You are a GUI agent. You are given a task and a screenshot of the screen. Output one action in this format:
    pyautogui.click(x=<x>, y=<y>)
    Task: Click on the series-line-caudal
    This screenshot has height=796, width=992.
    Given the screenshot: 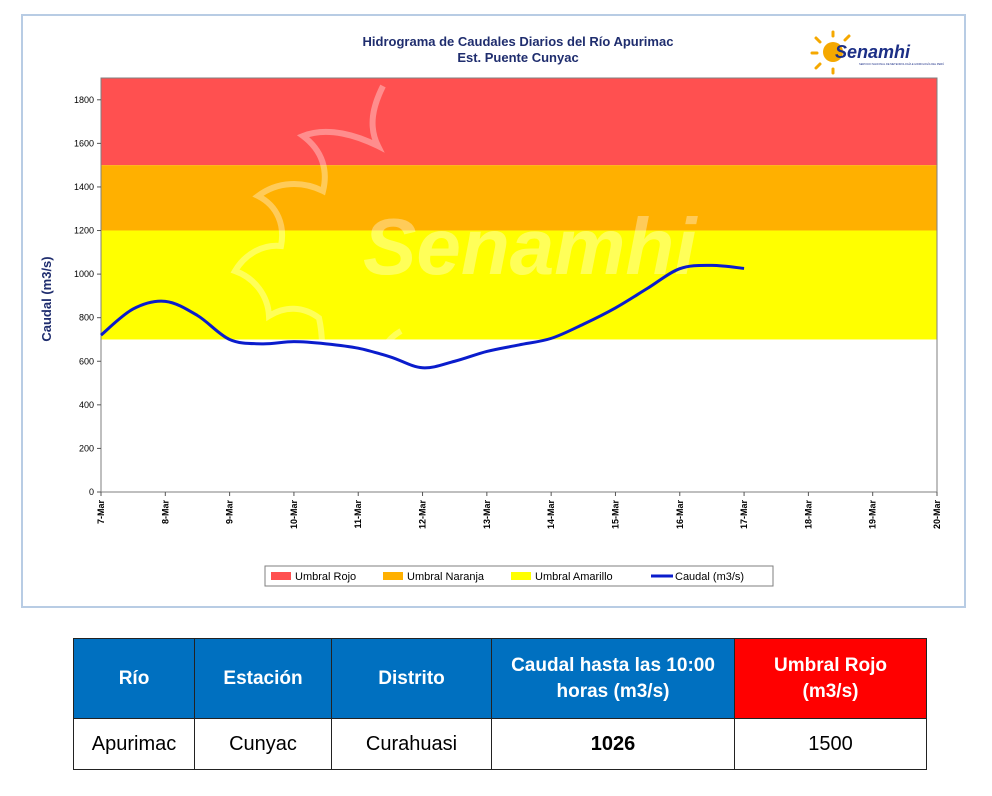 What is the action you would take?
    pyautogui.click(x=422, y=316)
    